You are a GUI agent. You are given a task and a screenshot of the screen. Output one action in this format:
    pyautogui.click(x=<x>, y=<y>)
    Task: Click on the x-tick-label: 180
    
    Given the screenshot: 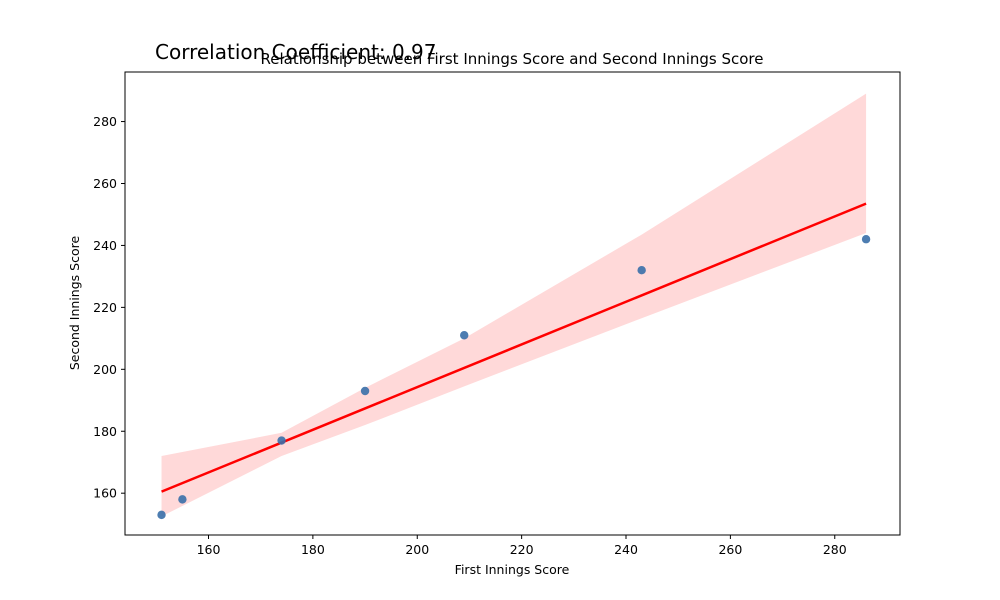 What is the action you would take?
    pyautogui.click(x=313, y=549)
    